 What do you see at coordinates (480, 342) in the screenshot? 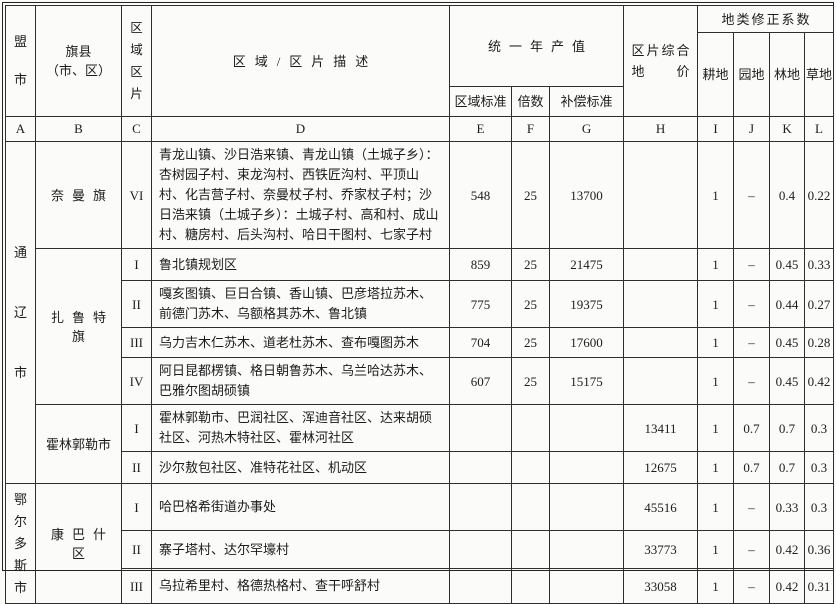
I see `regional-standard-value: 704` at bounding box center [480, 342].